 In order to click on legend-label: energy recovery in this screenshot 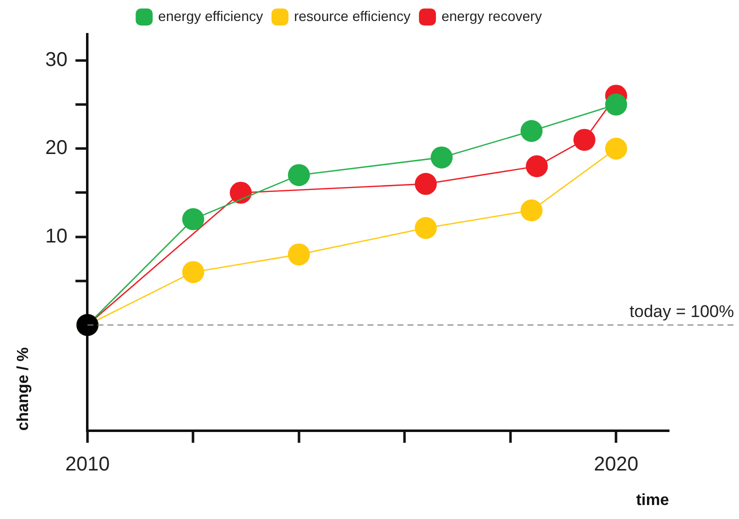, I will do `click(491, 16)`.